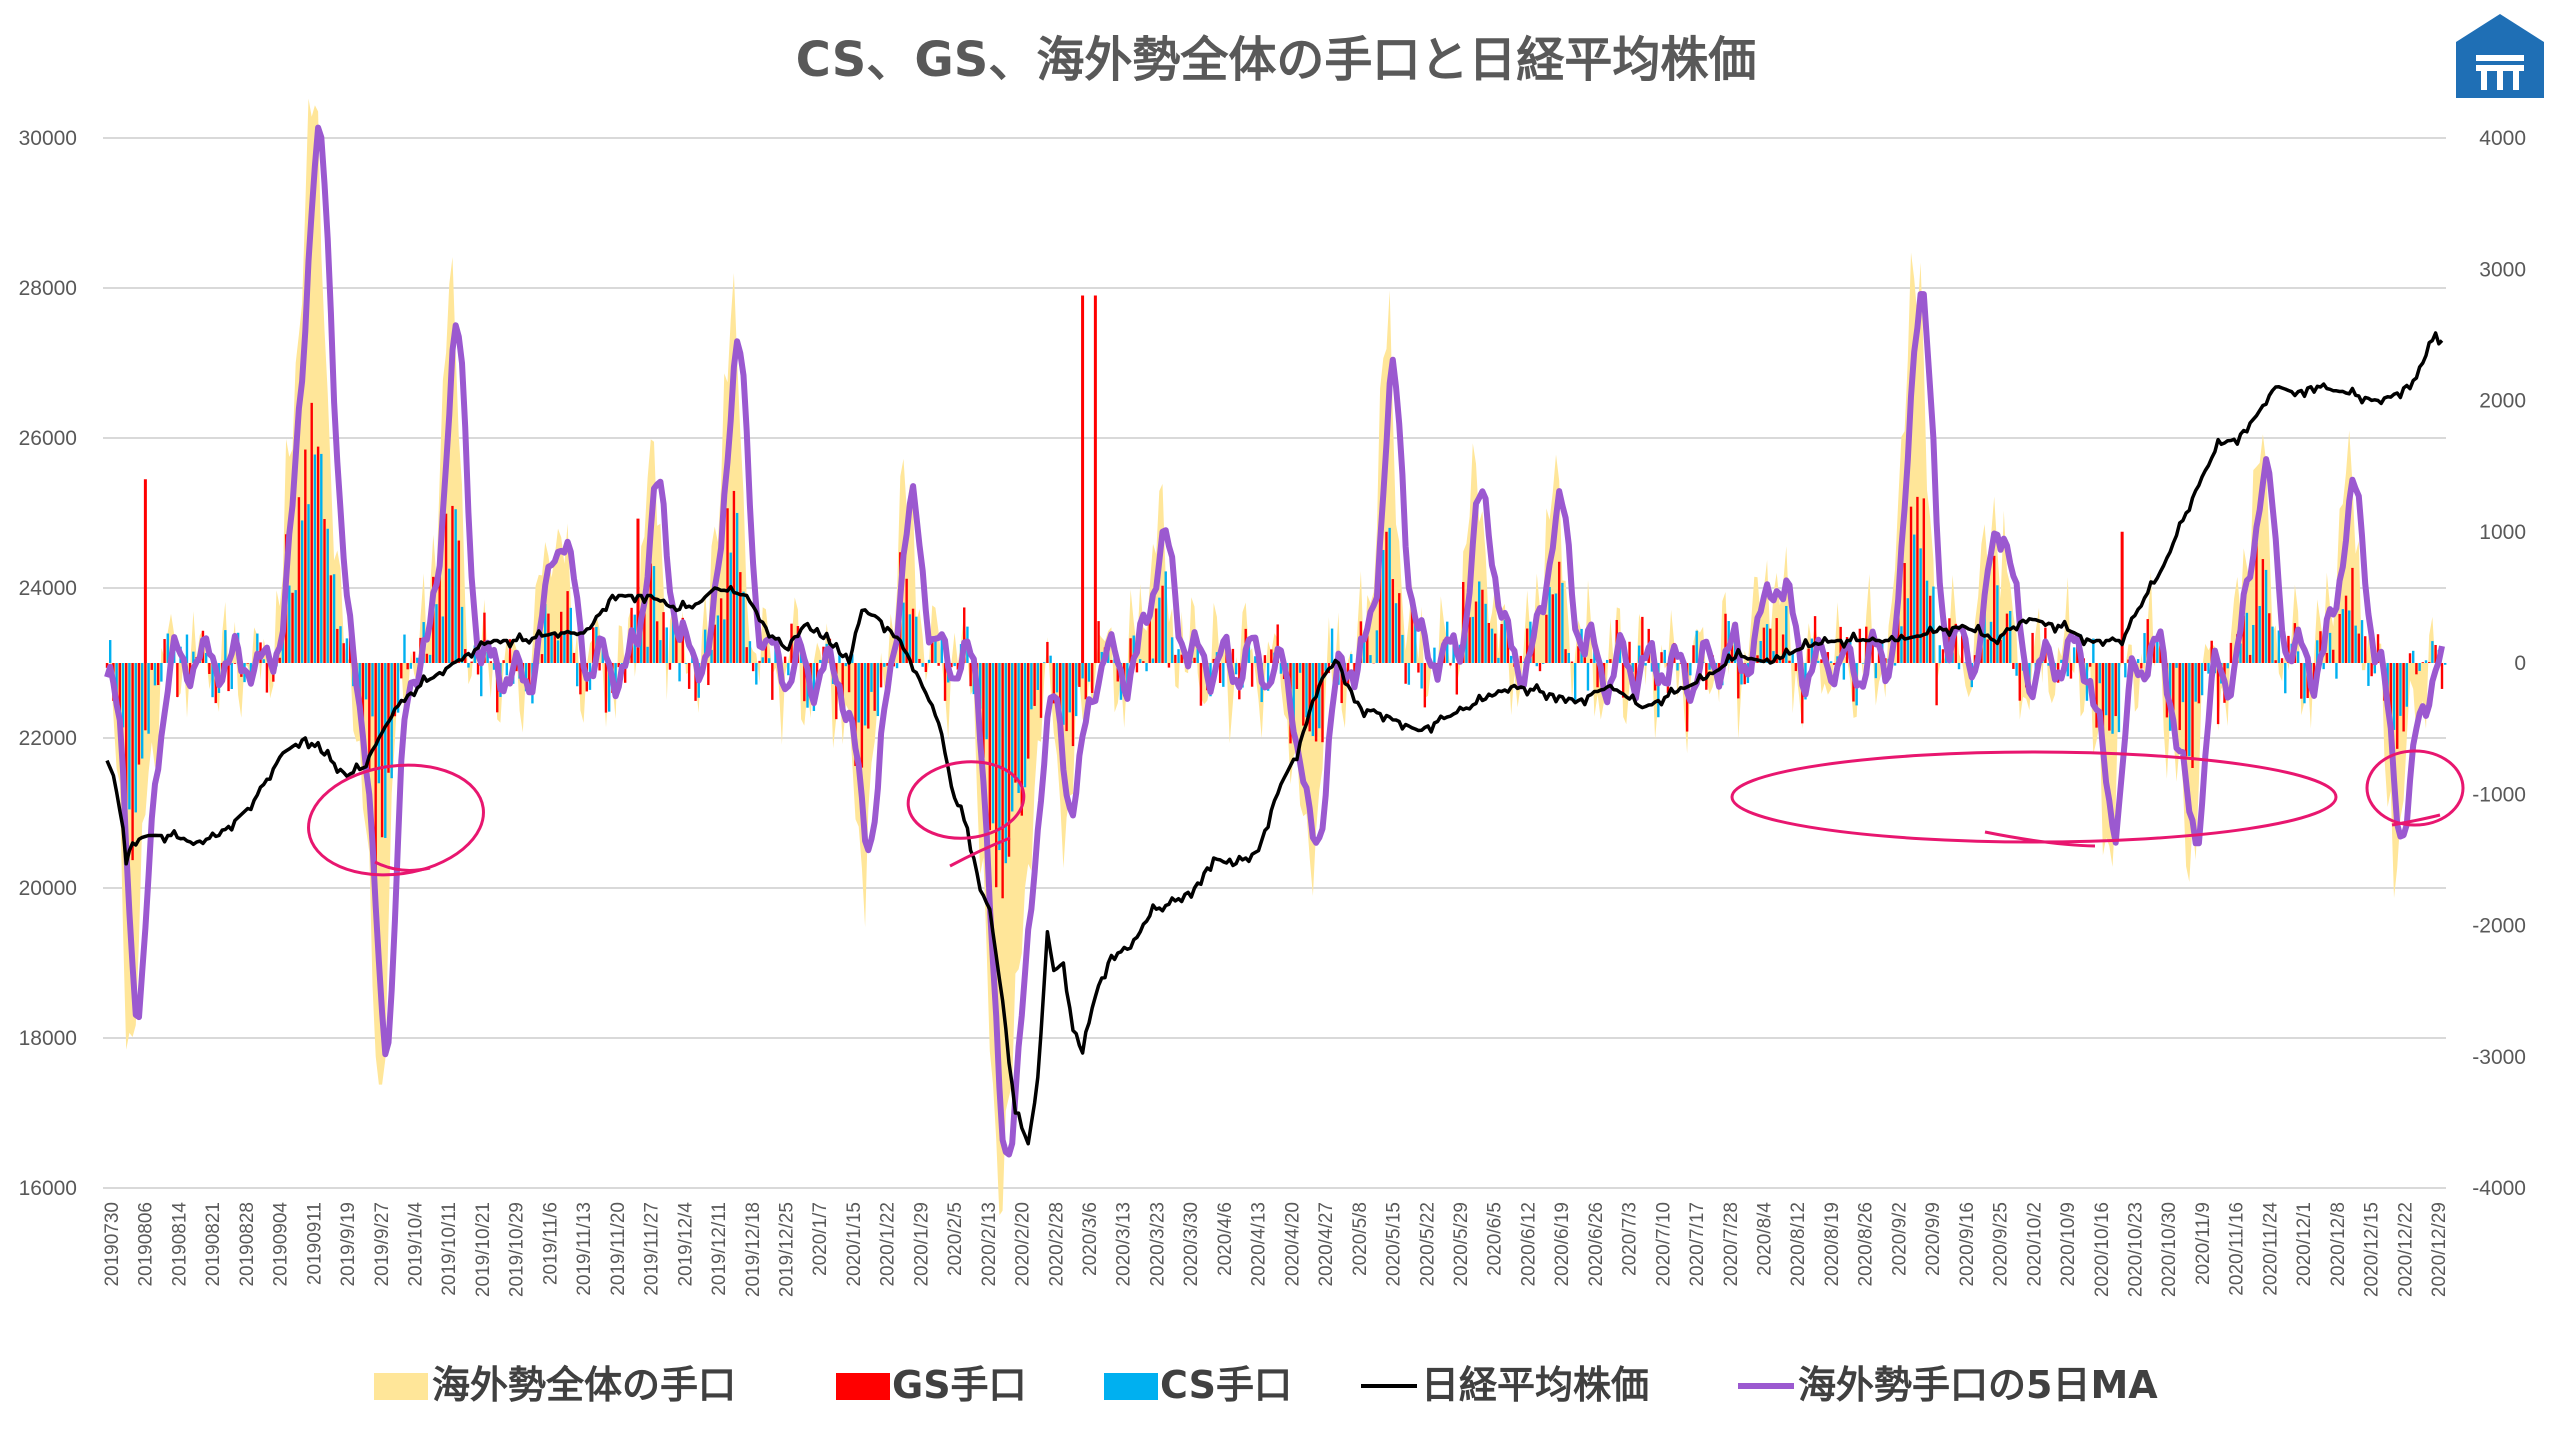  Describe the element at coordinates (1978, 1385) in the screenshot. I see `legend-label: 海外勢手口の5日MA` at that location.